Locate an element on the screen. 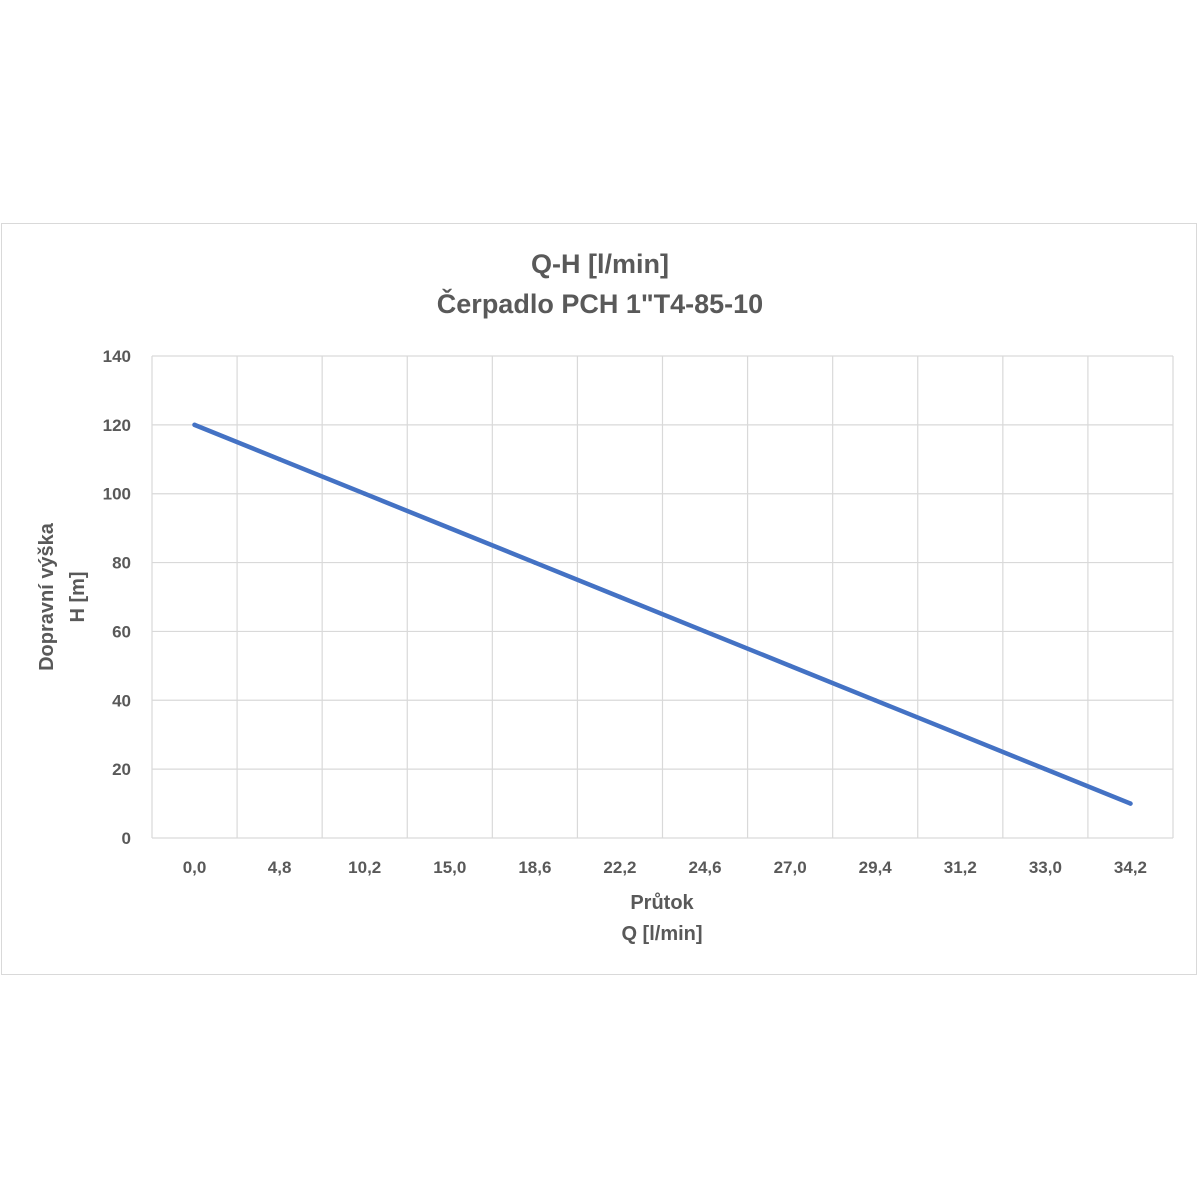 The width and height of the screenshot is (1200, 1200). x-tick-label: 22,2 is located at coordinates (619, 867).